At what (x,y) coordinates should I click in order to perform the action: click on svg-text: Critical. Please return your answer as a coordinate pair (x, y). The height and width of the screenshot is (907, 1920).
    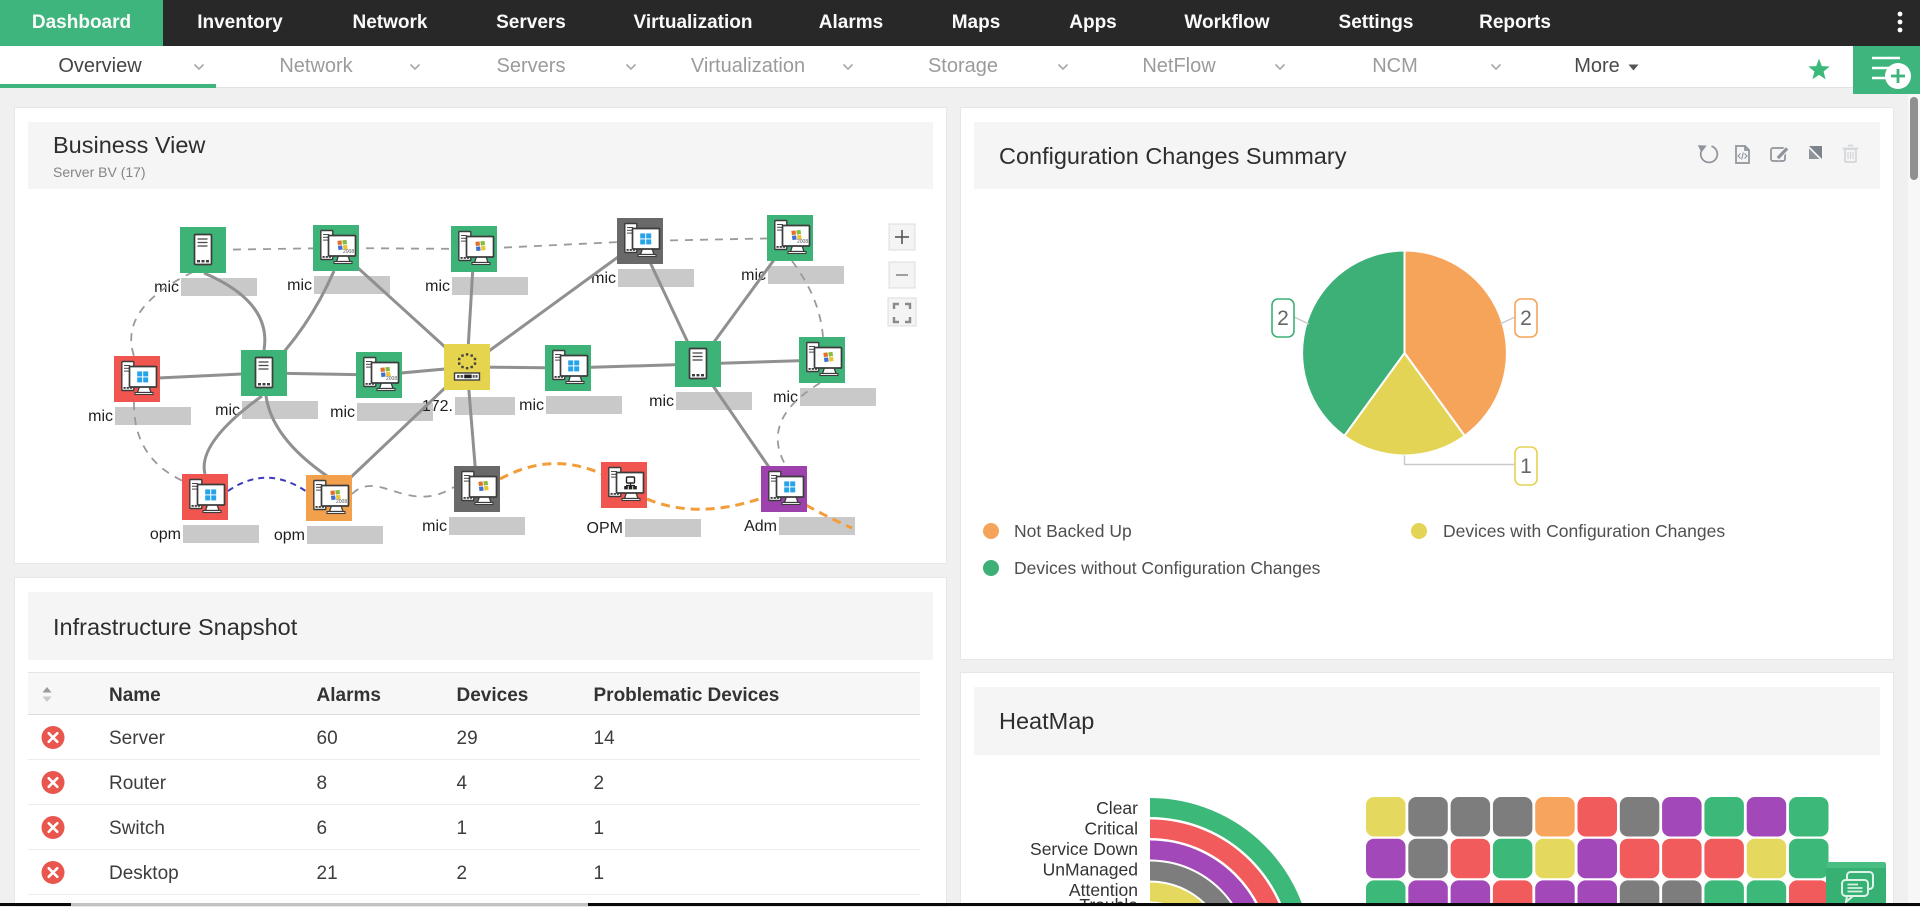
    Looking at the image, I should click on (1111, 829).